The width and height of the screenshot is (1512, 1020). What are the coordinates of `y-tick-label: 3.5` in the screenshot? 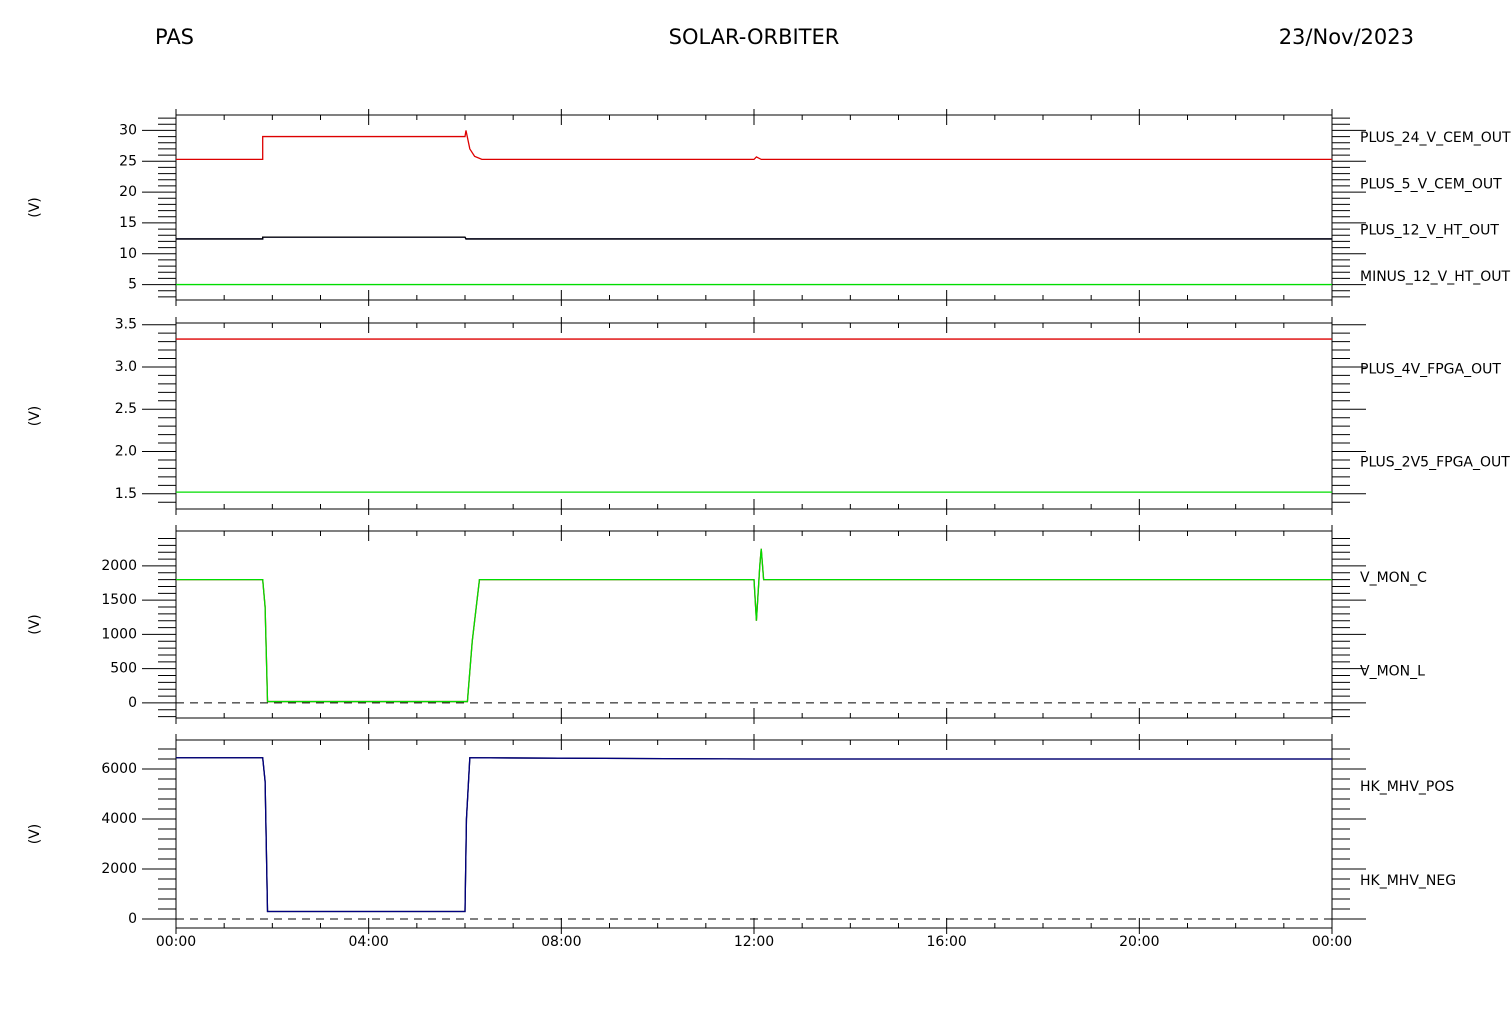 It's located at (126, 325).